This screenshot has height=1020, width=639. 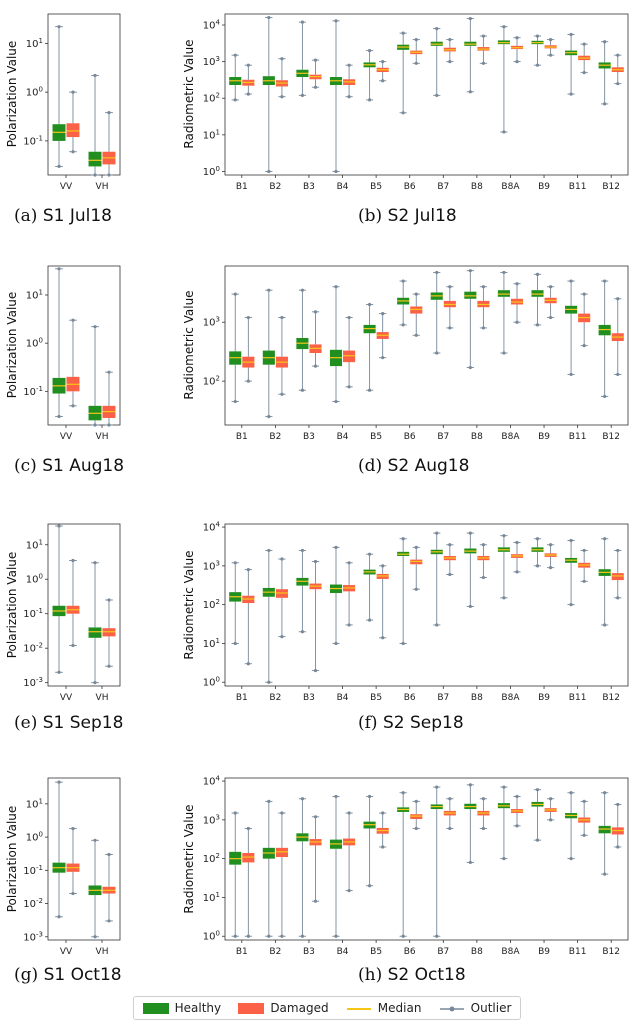 I want to click on x-tick-label-h-0: B1, so click(x=242, y=952).